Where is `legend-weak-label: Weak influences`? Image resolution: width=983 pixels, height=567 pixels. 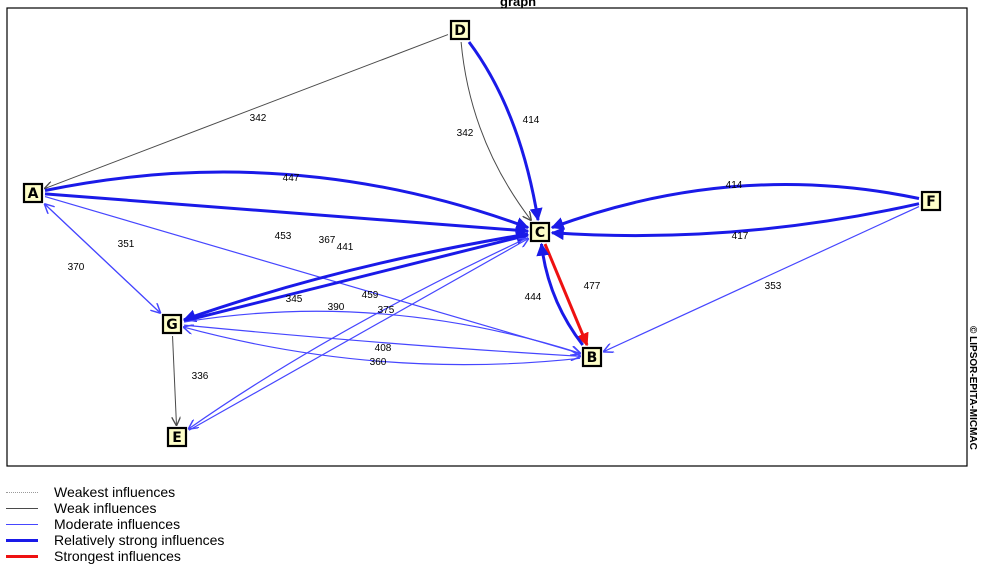 legend-weak-label: Weak influences is located at coordinates (105, 508).